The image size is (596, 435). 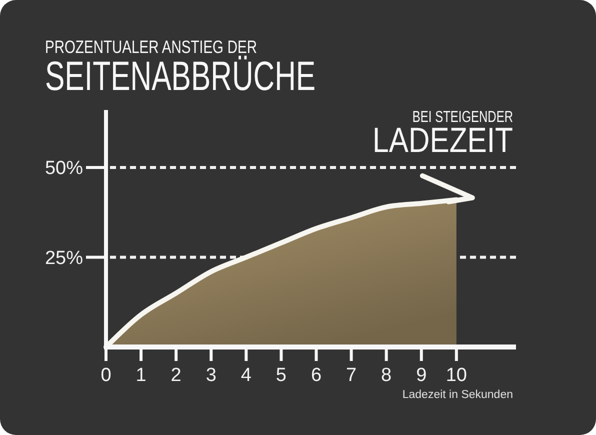 What do you see at coordinates (456, 375) in the screenshot?
I see `x-tick-label: 10` at bounding box center [456, 375].